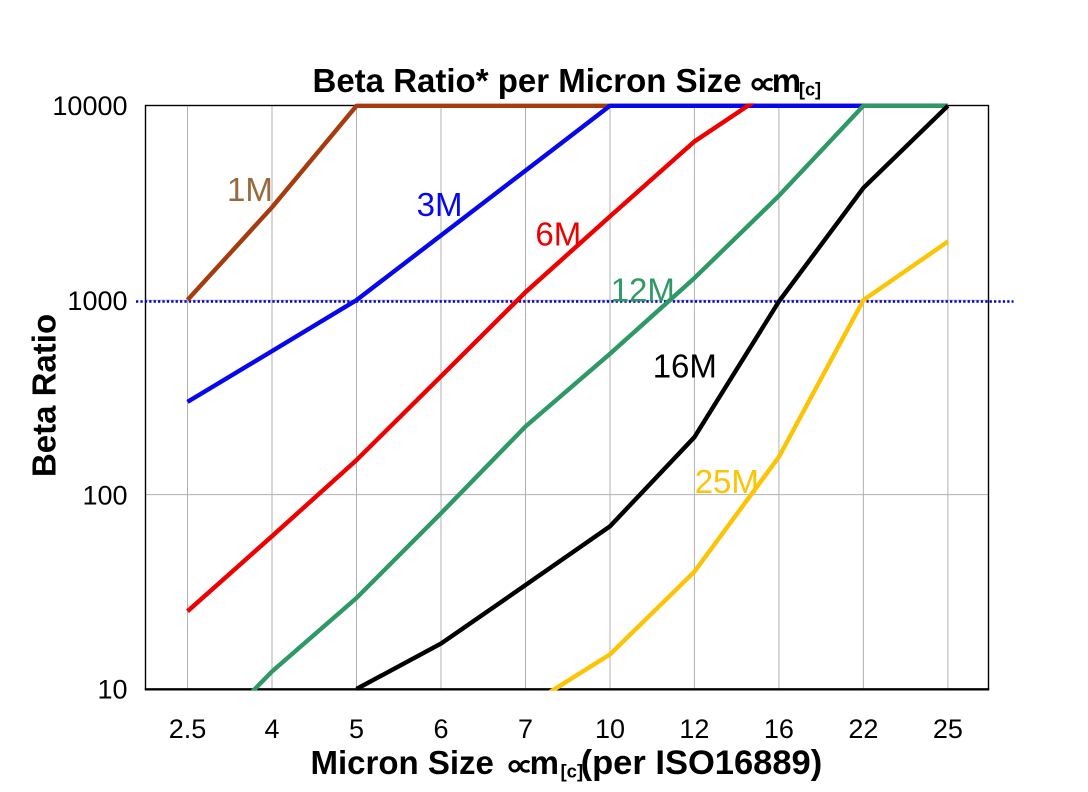 The height and width of the screenshot is (792, 1088). Describe the element at coordinates (89, 106) in the screenshot. I see `svg-text: 10000` at that location.